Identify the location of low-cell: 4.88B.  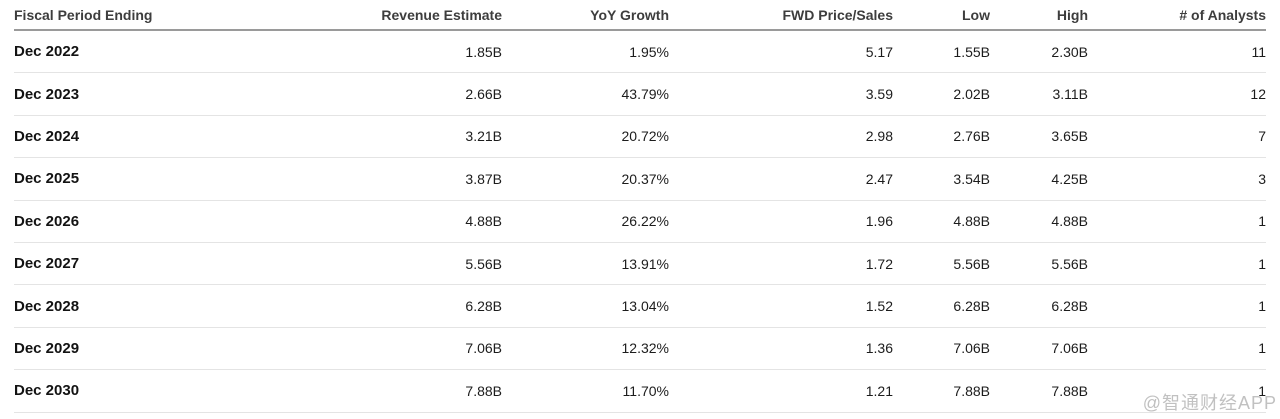
(941, 221).